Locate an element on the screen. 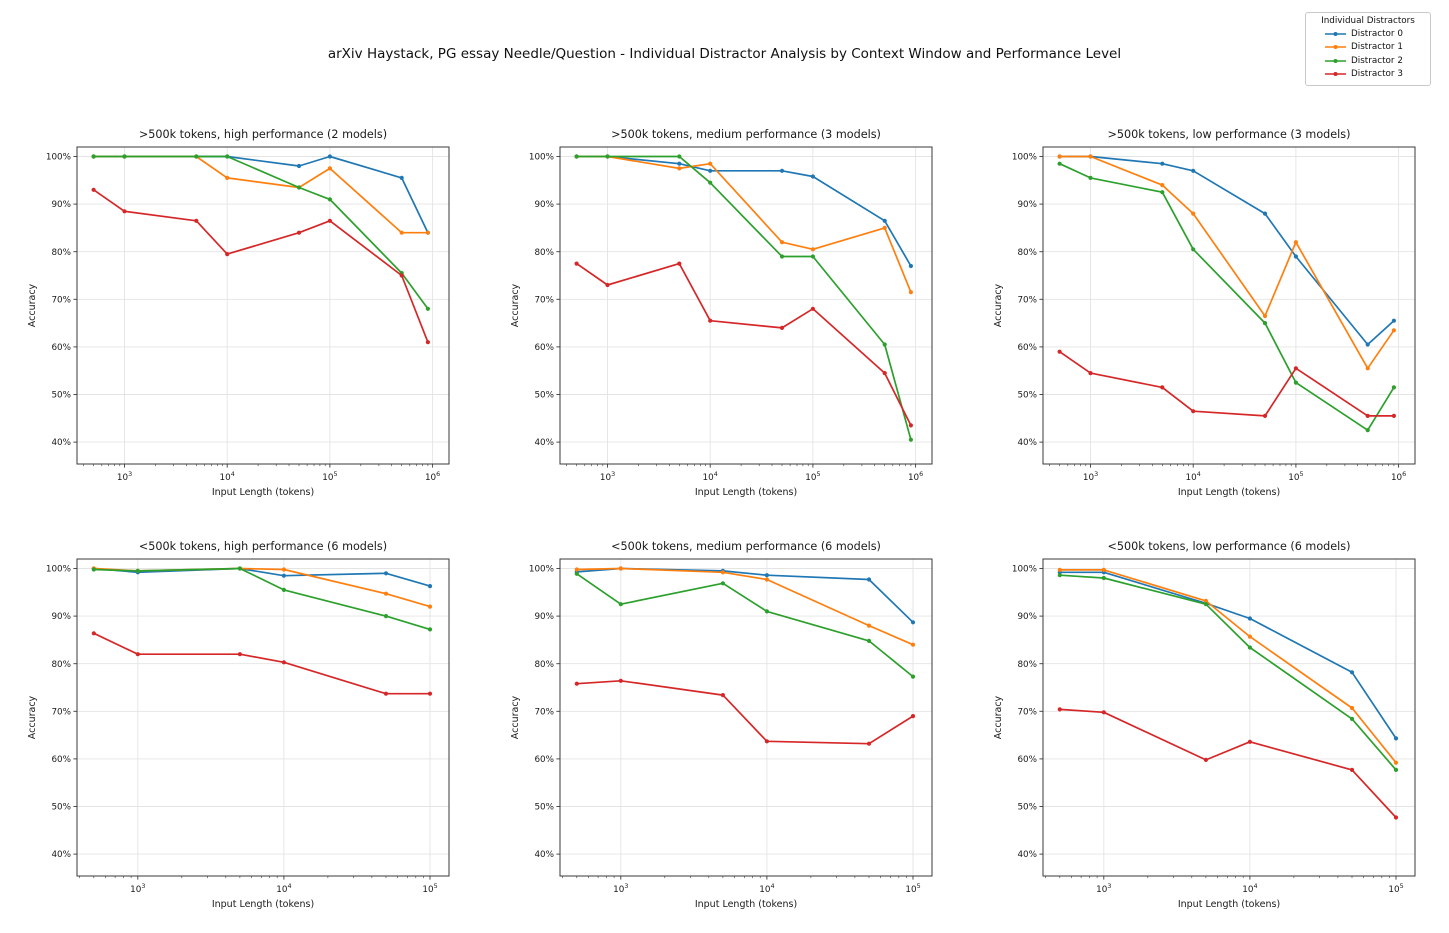 This screenshot has width=1449, height=933. legend-entry-label: Distractor 1 is located at coordinates (1377, 47).